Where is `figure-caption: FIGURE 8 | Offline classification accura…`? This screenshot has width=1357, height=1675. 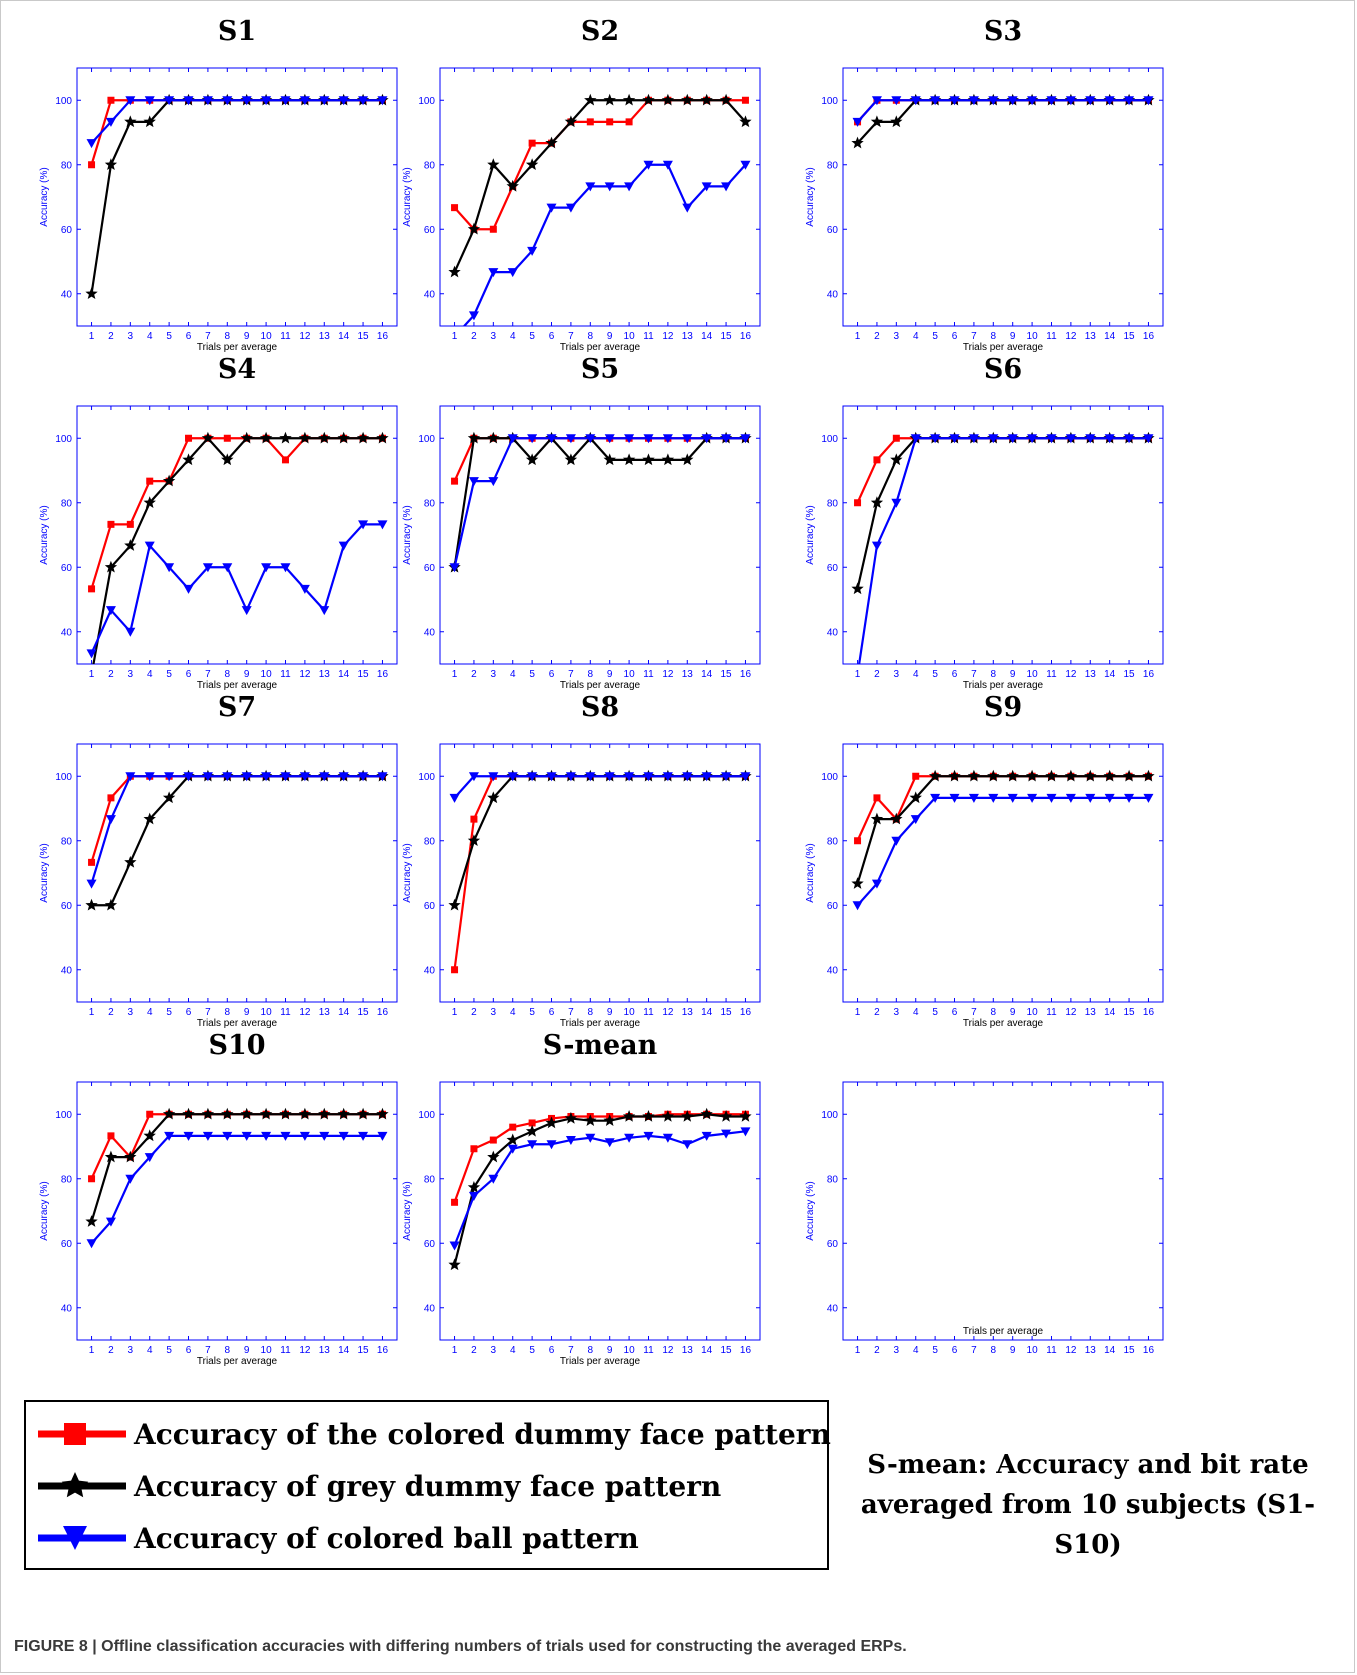
figure-caption: FIGURE 8 | Offline classification accura… is located at coordinates (460, 1646).